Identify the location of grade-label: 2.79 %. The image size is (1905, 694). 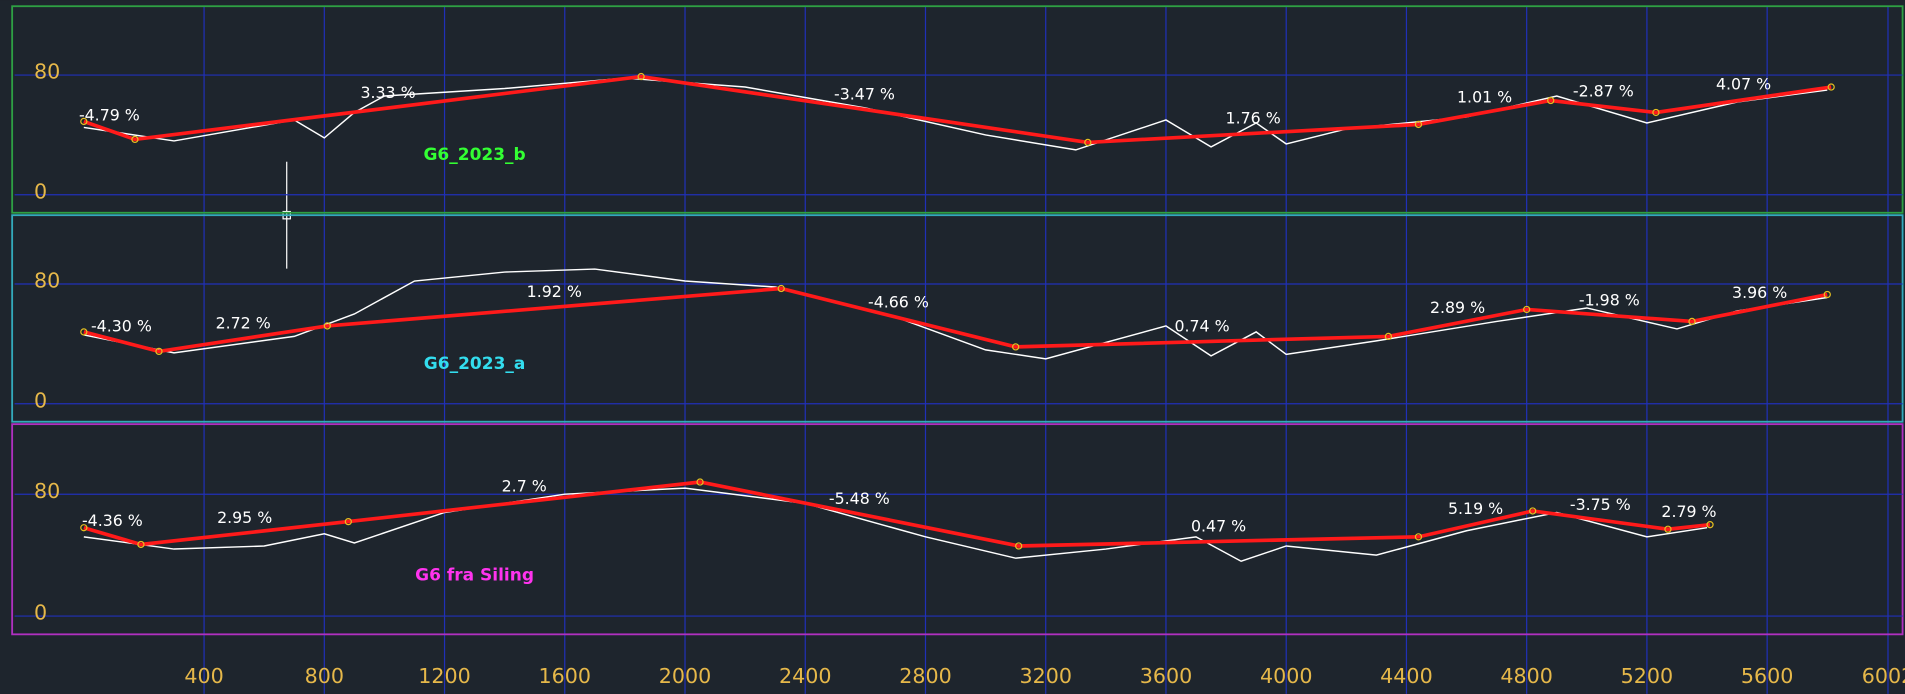
(1688, 511).